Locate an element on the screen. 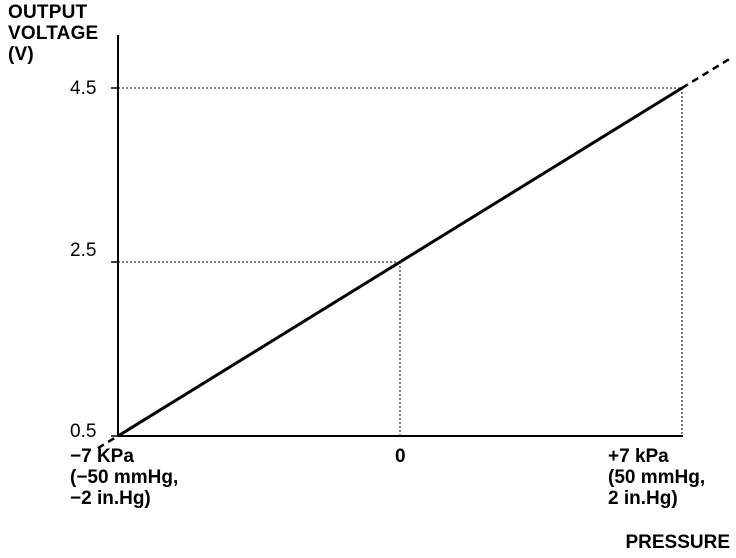  y-tick-label-0-5: 0.5 is located at coordinates (83, 431).